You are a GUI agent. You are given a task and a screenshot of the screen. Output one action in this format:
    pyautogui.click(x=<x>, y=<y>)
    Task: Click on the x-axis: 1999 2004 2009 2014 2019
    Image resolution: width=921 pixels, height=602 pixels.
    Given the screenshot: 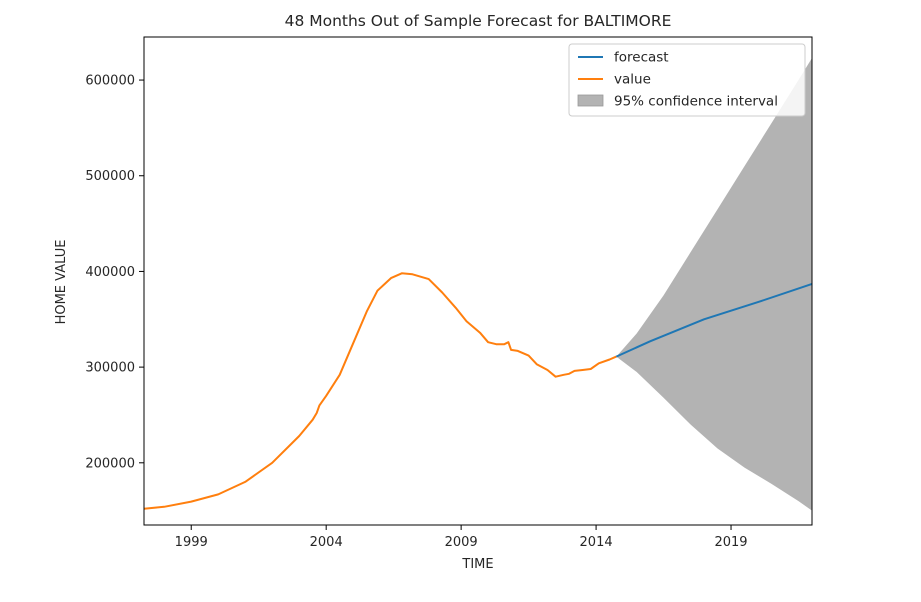 What is the action you would take?
    pyautogui.click(x=461, y=537)
    